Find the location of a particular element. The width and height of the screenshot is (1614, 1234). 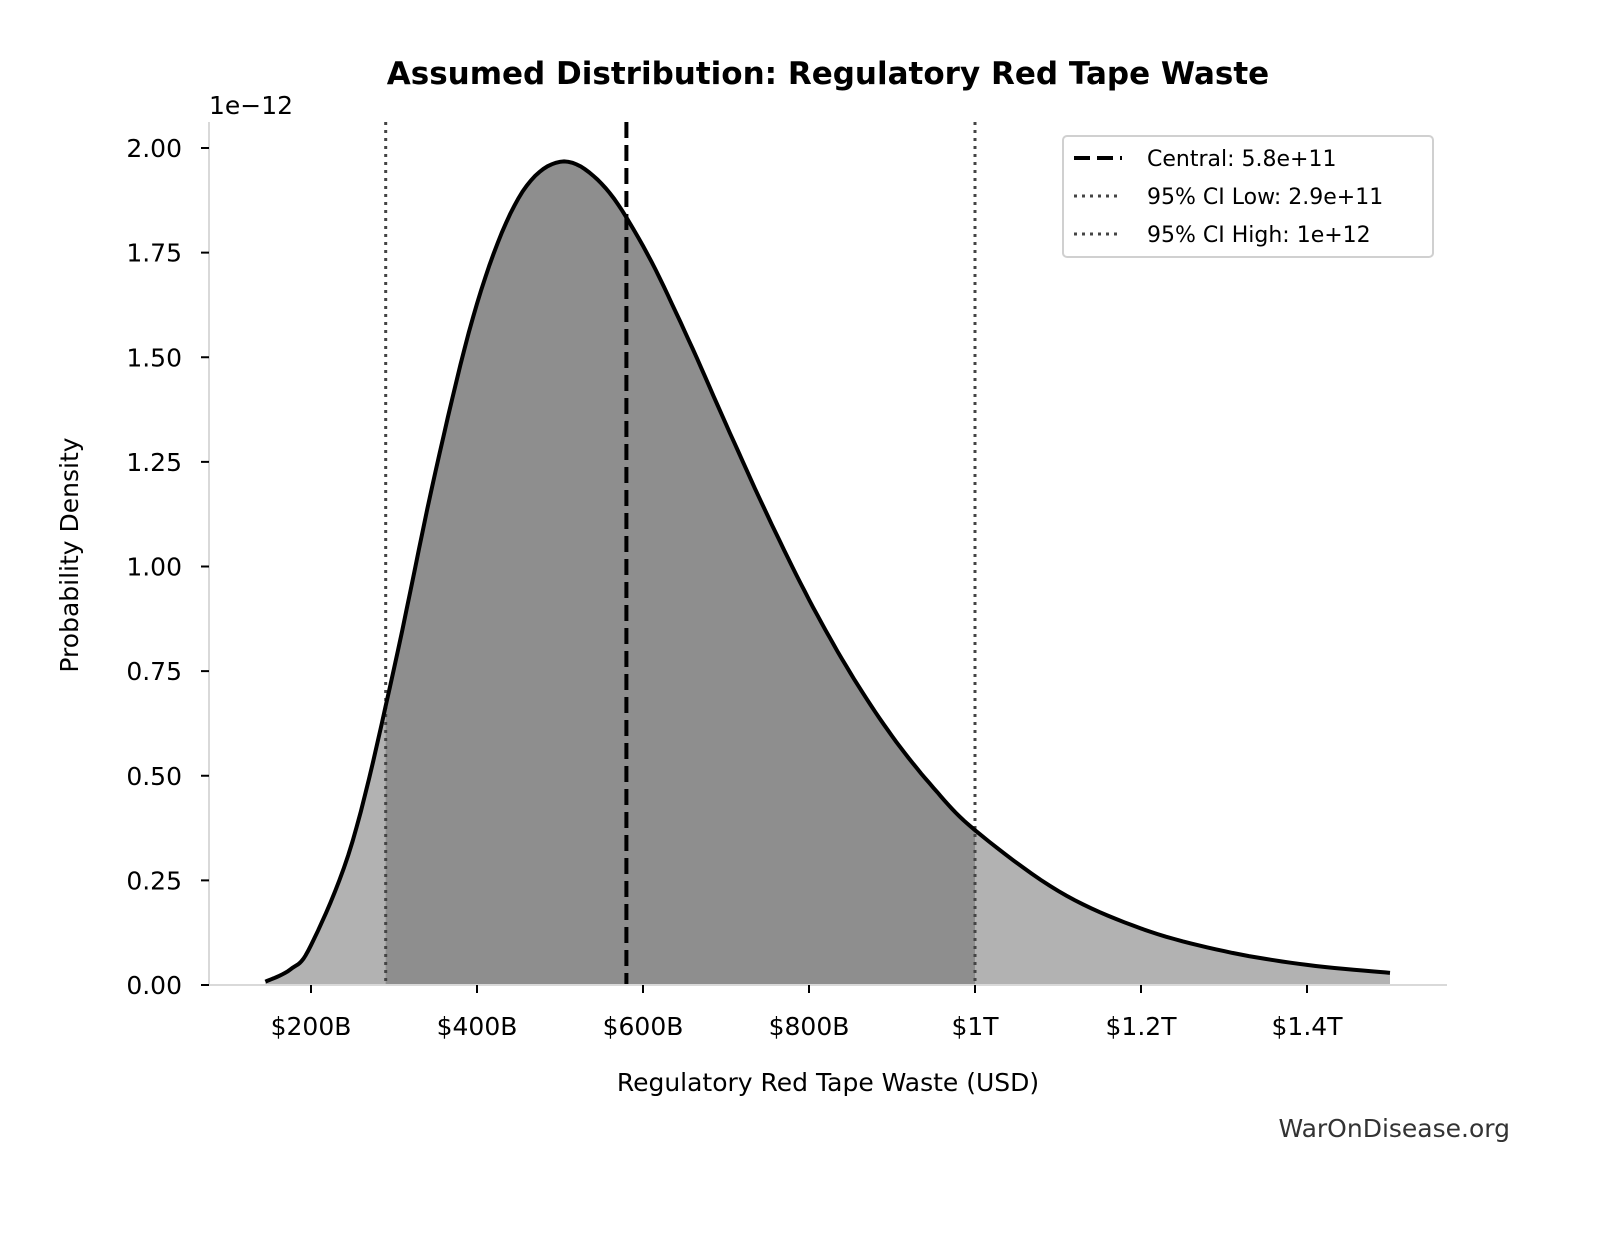

x-axis-ticks: $200B $400B $600B $800B $1T $1.2T $1.4T is located at coordinates (807, 1013).